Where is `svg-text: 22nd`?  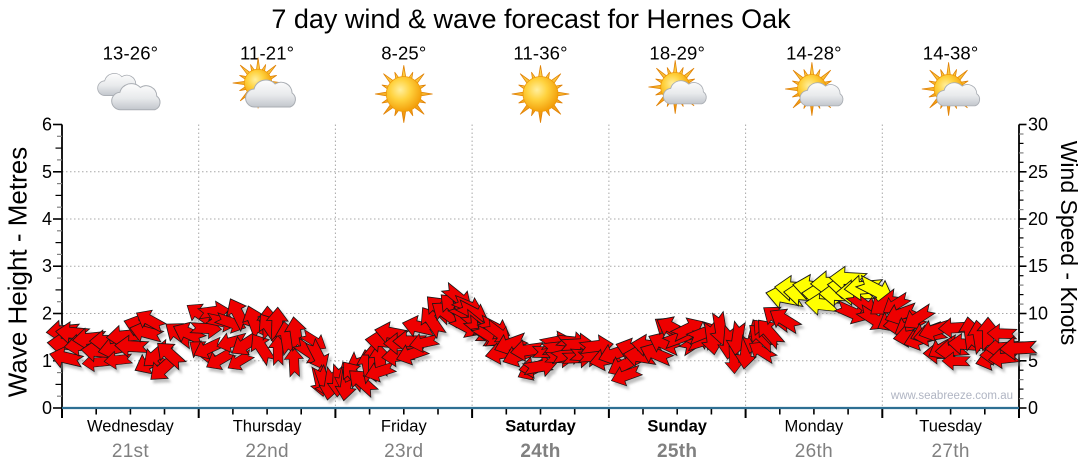
svg-text: 22nd is located at coordinates (266, 451).